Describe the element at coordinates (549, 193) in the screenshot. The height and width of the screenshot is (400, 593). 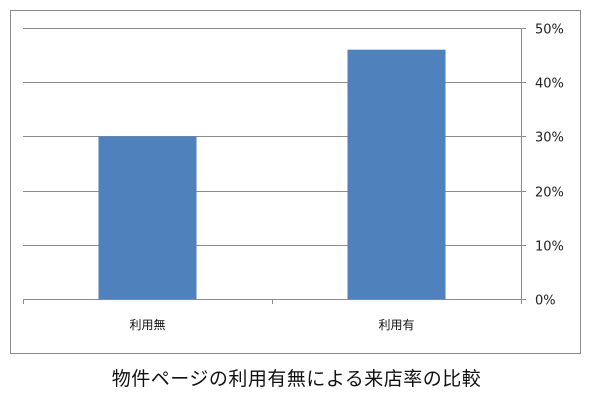
I see `y-tick-label-20: 20%` at that location.